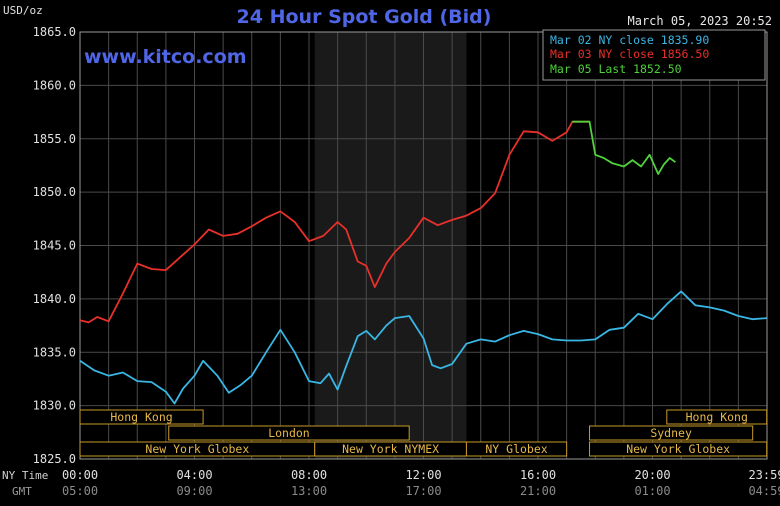 This screenshot has height=506, width=780. What do you see at coordinates (54, 459) in the screenshot?
I see `y-tick-label: 1825.0` at bounding box center [54, 459].